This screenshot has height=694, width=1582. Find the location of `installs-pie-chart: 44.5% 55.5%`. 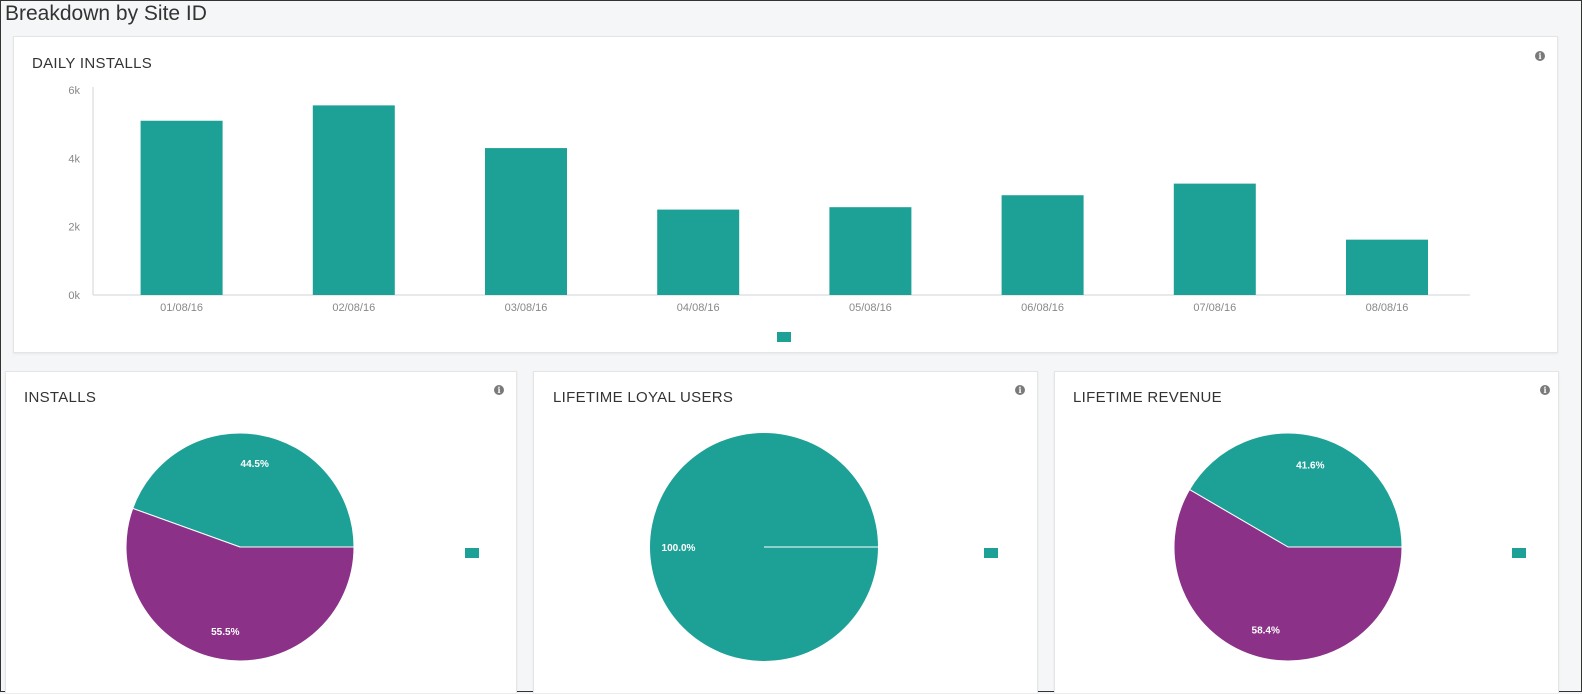

installs-pie-chart: 44.5% 55.5% is located at coordinates (240, 547).